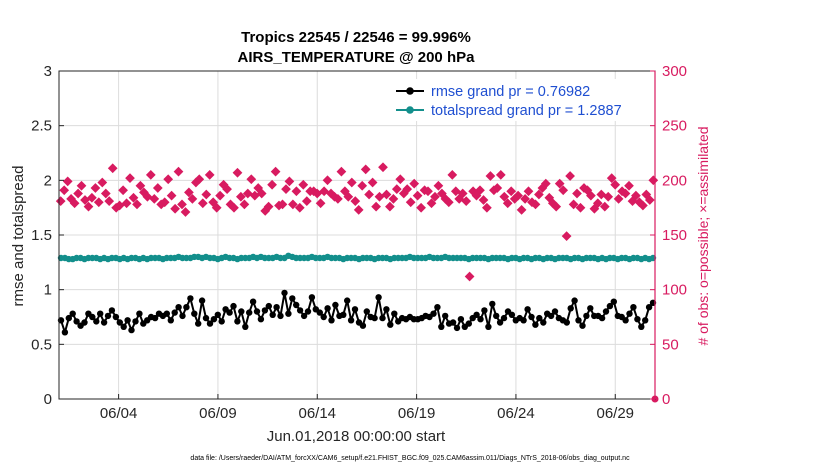 This screenshot has height=475, width=830. I want to click on y-right-tick-label: 100, so click(674, 290).